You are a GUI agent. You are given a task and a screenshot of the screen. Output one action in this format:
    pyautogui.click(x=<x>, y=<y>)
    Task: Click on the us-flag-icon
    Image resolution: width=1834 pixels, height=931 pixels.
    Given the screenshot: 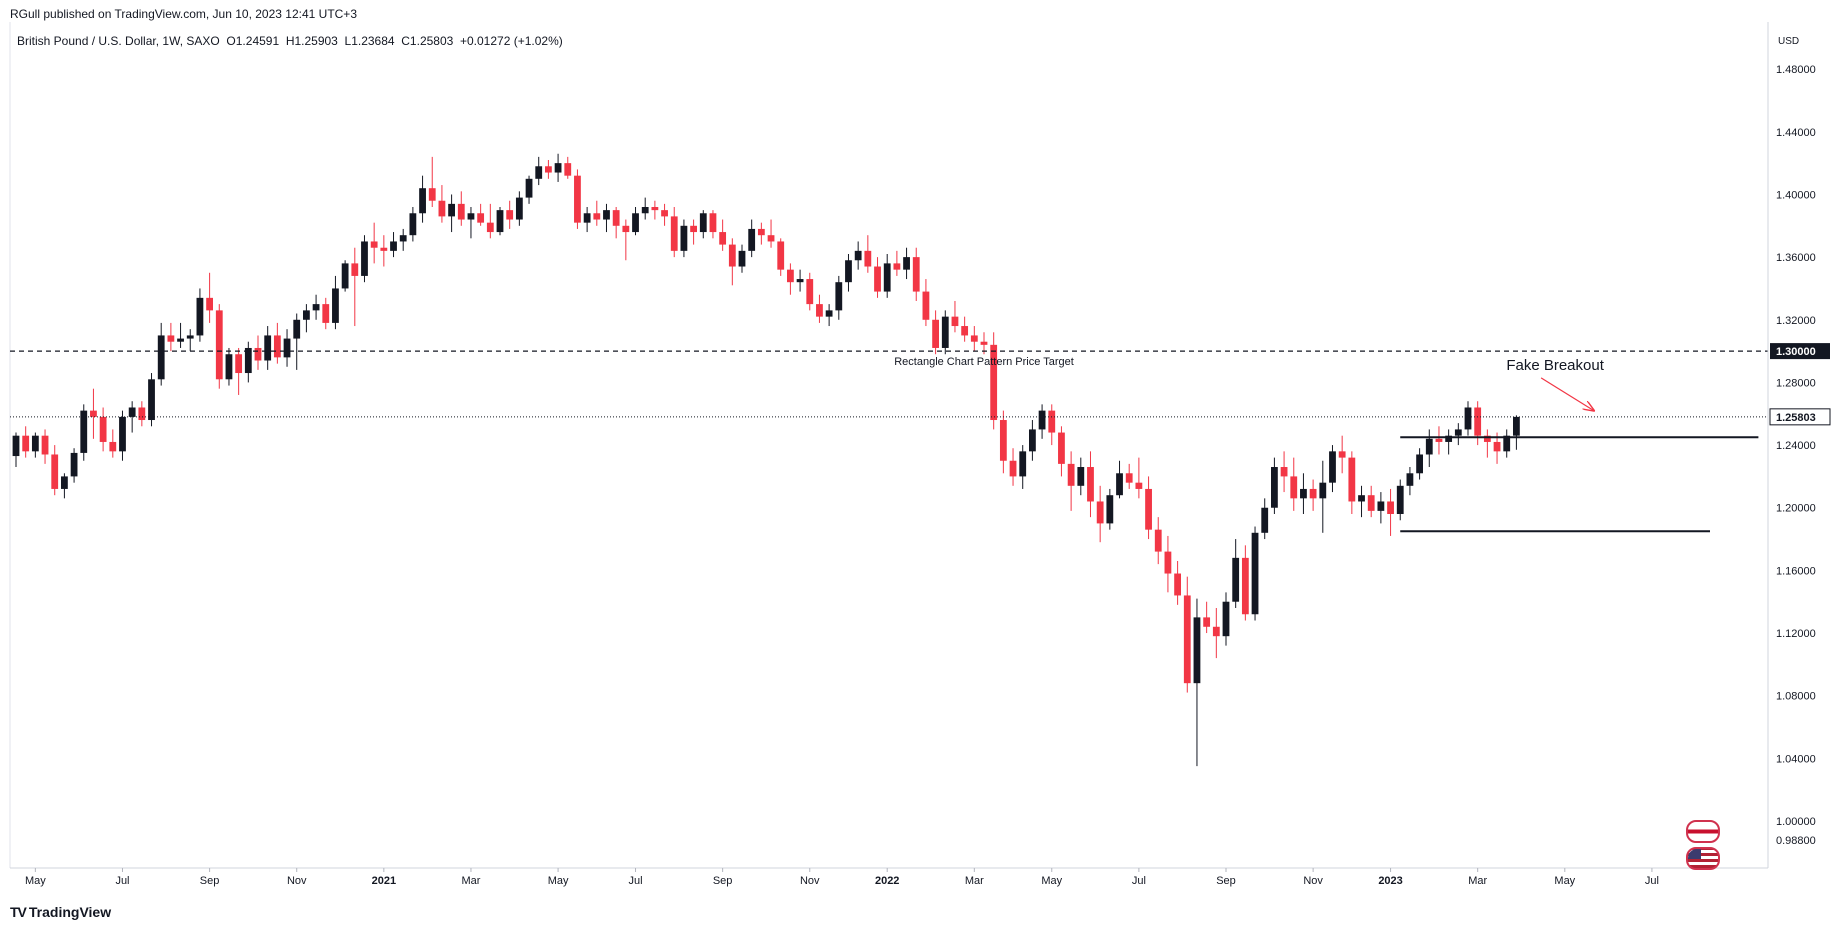 What is the action you would take?
    pyautogui.click(x=1703, y=858)
    